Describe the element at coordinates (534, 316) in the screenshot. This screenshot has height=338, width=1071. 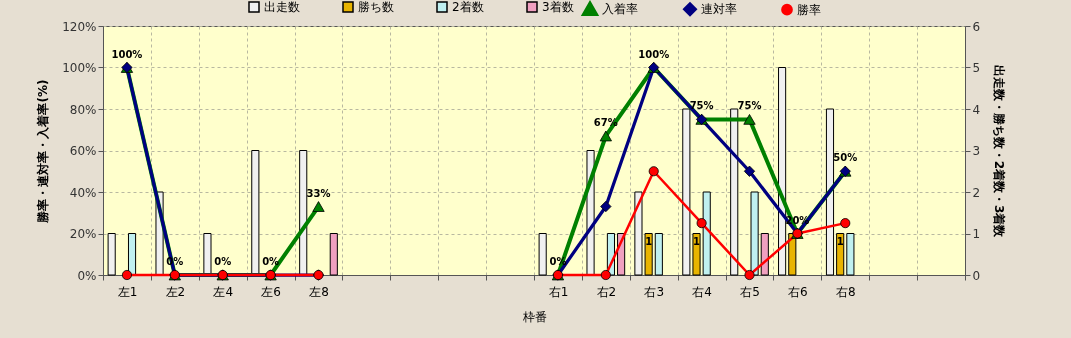
I see `x-axis-title: 枠番` at that location.